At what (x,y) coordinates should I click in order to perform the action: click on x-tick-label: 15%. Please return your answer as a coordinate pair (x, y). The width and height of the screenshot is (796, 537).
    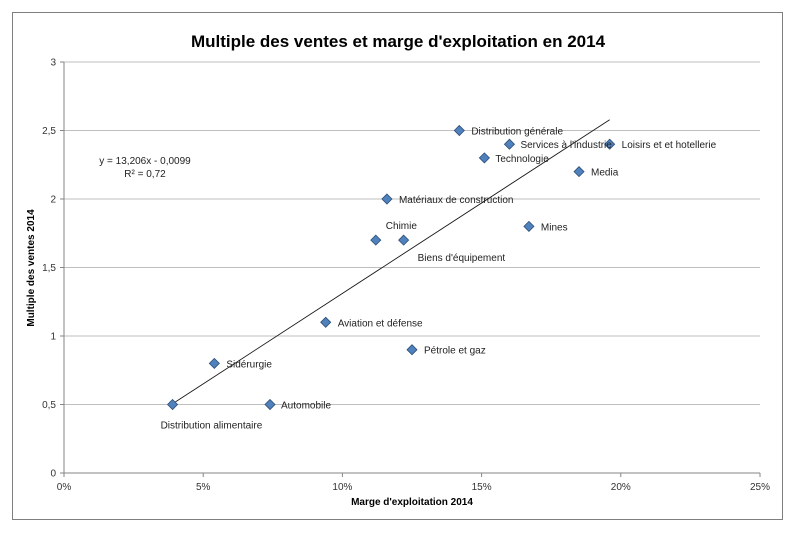
    Looking at the image, I should click on (482, 487).